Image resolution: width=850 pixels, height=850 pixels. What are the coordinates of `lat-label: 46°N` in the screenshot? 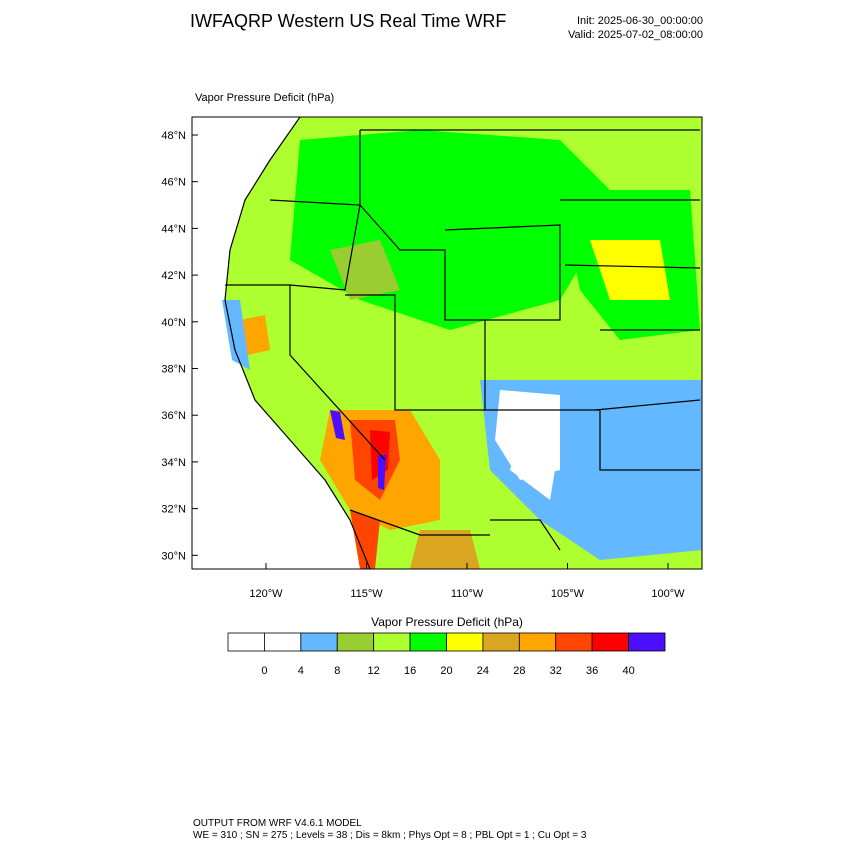 It's located at (173, 183).